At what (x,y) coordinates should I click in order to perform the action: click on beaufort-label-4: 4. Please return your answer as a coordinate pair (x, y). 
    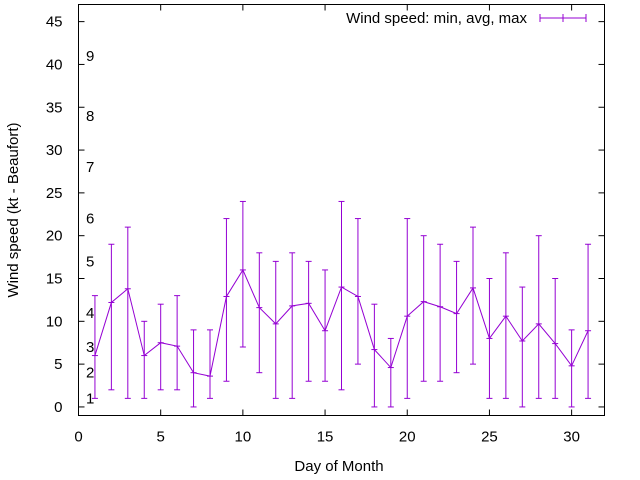
    Looking at the image, I should click on (90, 313).